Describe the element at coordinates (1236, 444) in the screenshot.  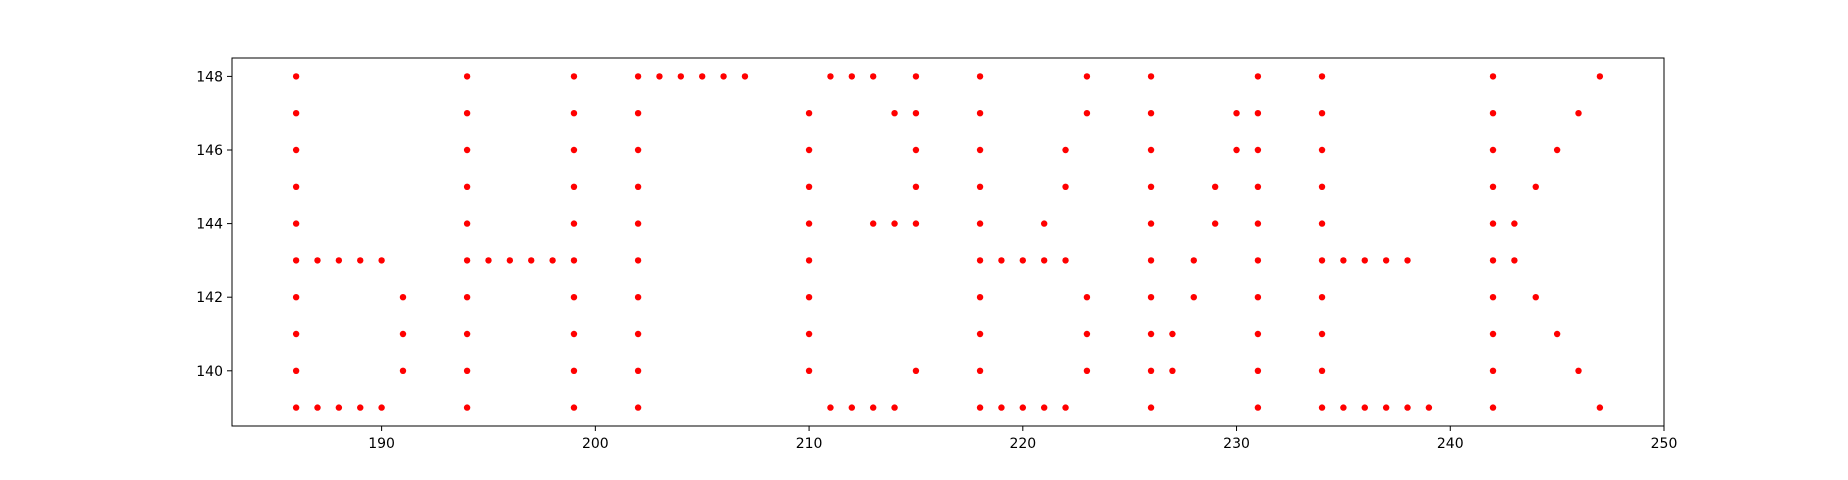
I see `x-tick-label: 230` at that location.